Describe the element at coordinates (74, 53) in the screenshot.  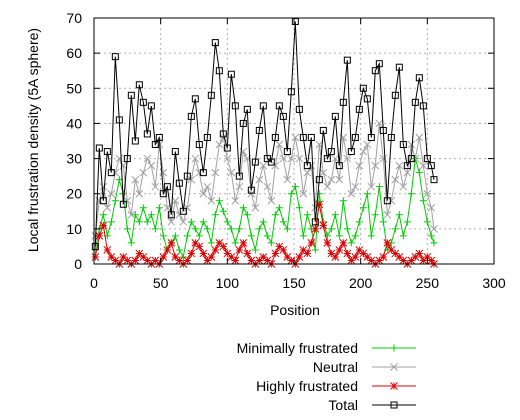
I see `y-tick-label: 60` at that location.